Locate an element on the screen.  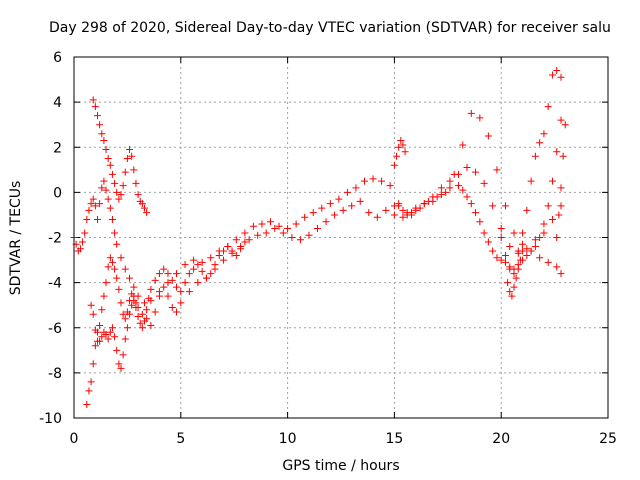
y-tick-label: 0 is located at coordinates (57, 193).